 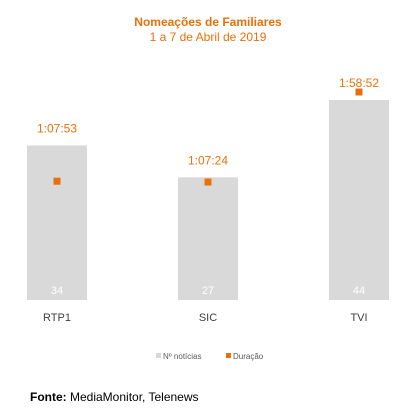 I want to click on bar-rtp1, so click(x=57, y=222).